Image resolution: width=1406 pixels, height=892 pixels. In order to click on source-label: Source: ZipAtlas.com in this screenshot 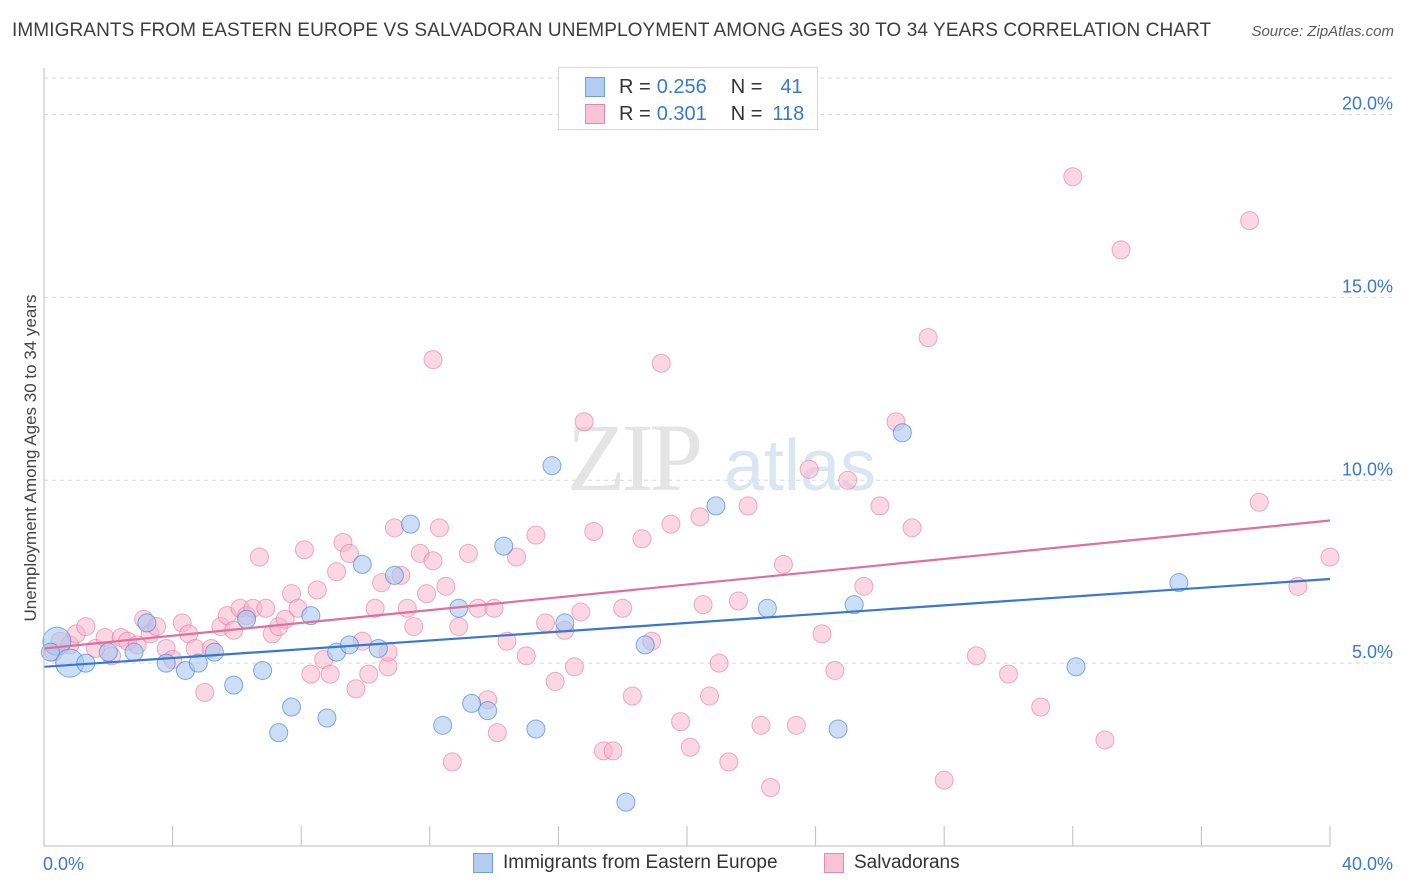, I will do `click(1322, 31)`.